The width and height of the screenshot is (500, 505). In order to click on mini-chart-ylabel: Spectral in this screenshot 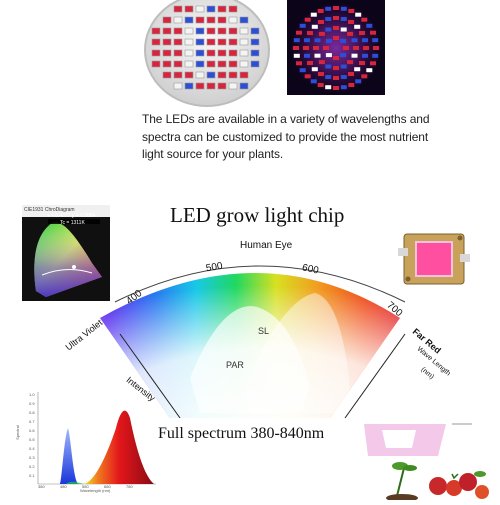, I will do `click(17, 432)`.